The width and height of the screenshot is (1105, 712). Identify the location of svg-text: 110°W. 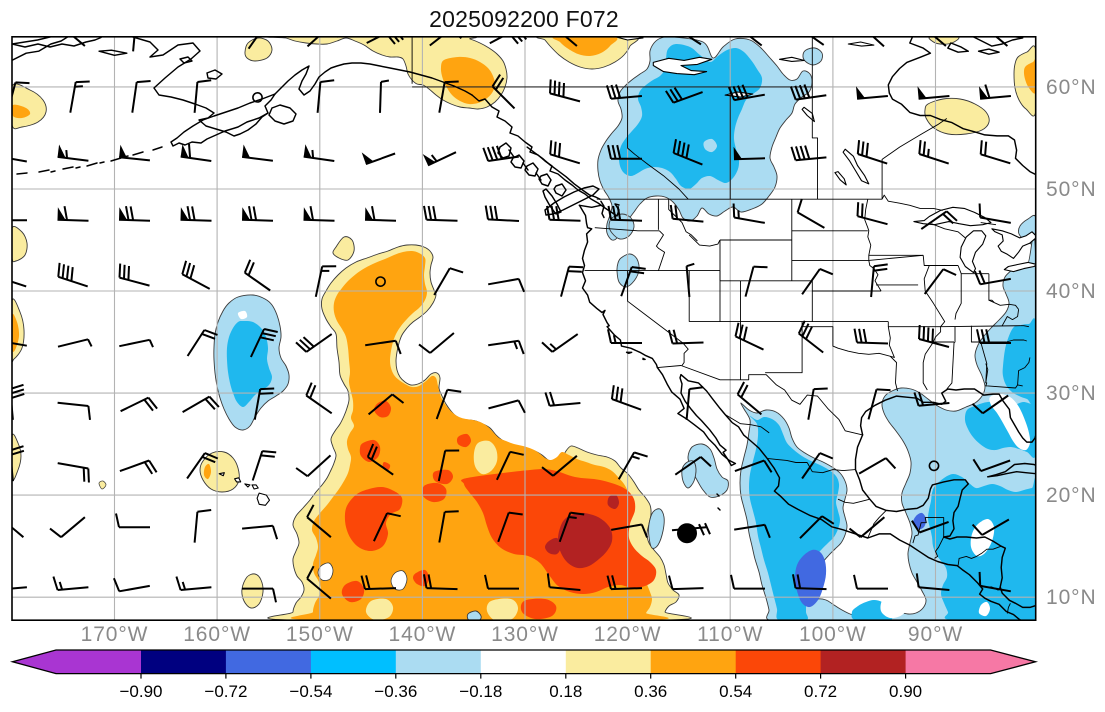
(730, 634).